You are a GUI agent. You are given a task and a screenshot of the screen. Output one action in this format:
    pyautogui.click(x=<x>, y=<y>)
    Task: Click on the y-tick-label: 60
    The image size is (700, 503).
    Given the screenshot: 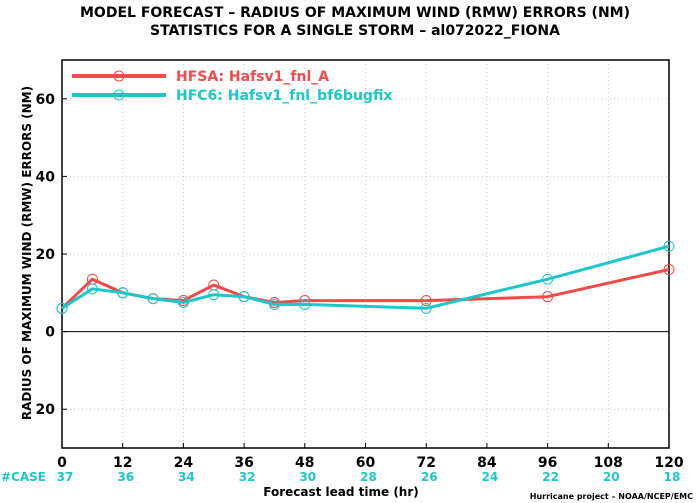 What is the action you would take?
    pyautogui.click(x=46, y=100)
    